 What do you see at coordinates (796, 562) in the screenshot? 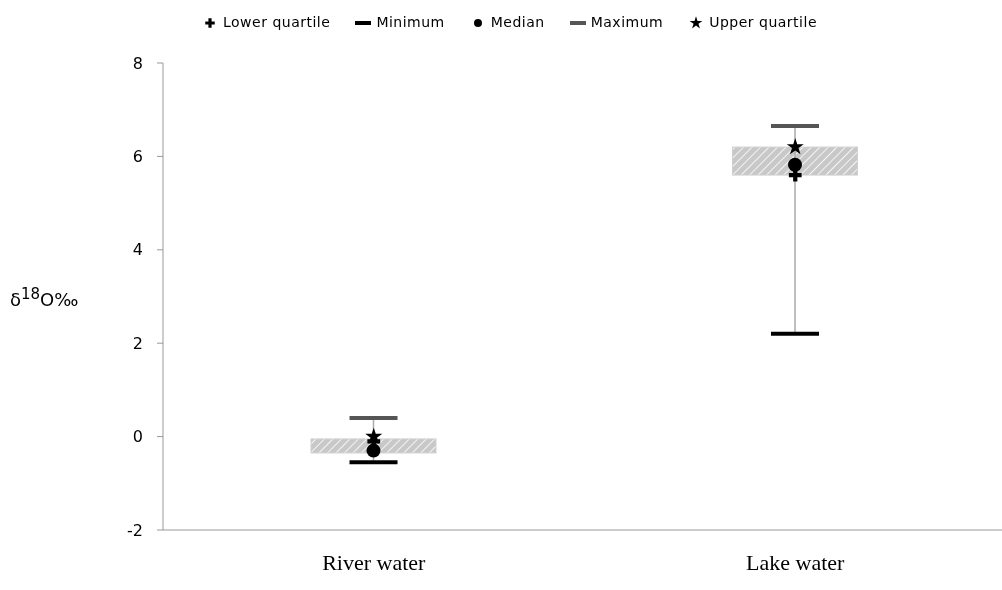
I see `x-tick-label: Lake water` at bounding box center [796, 562].